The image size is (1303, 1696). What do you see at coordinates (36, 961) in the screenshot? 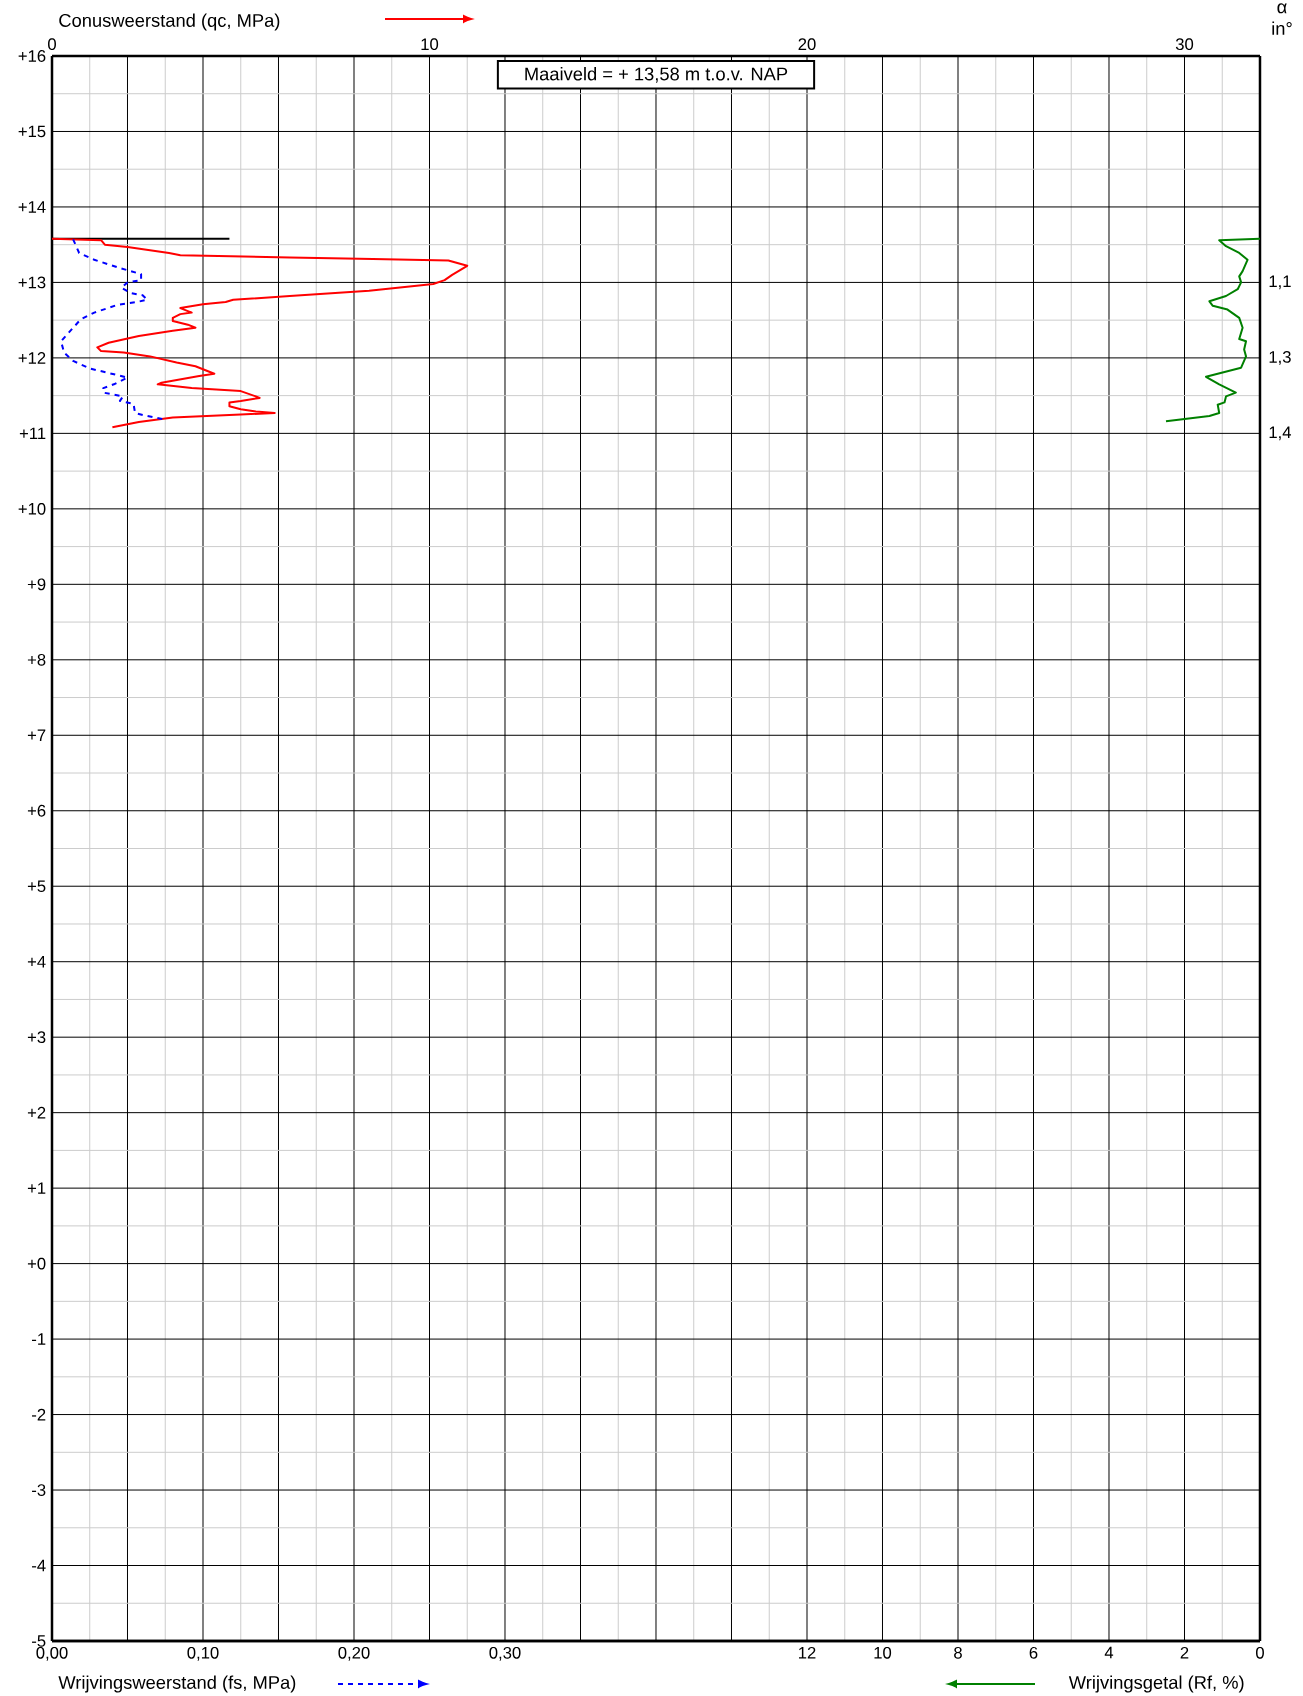
I see `y-tick-label: +4` at bounding box center [36, 961].